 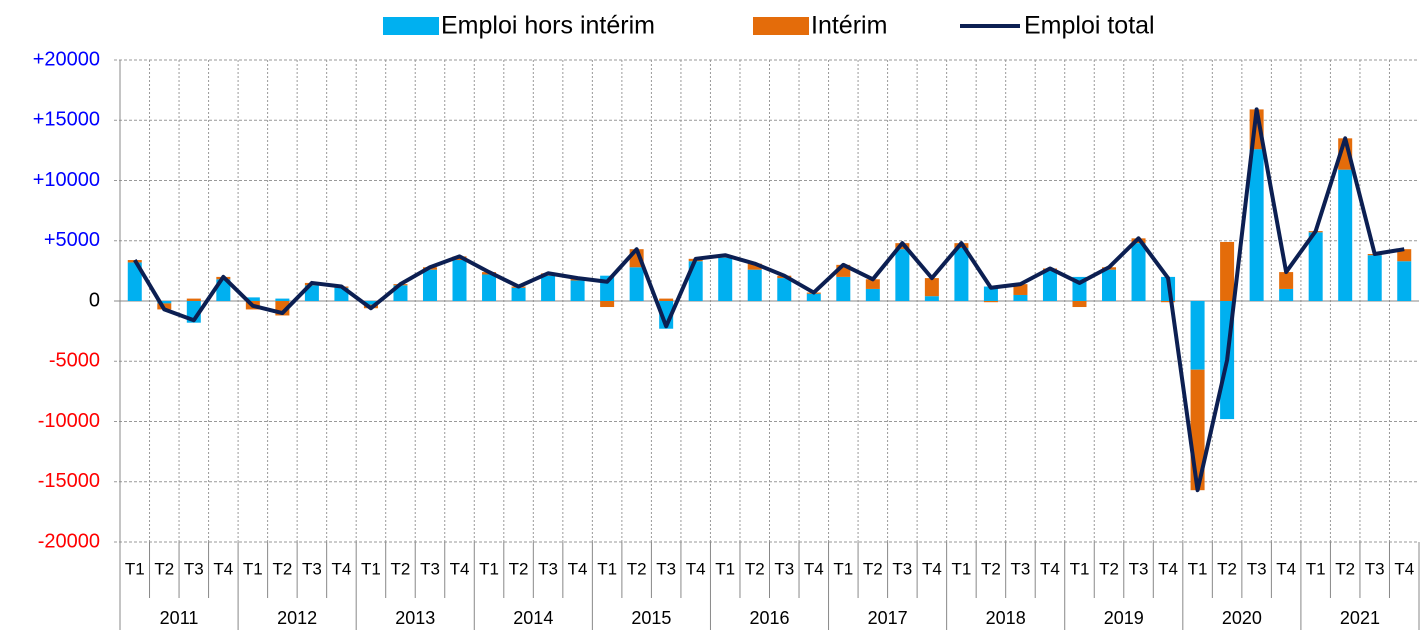 I want to click on y-tick-label: -10000, so click(x=69, y=421).